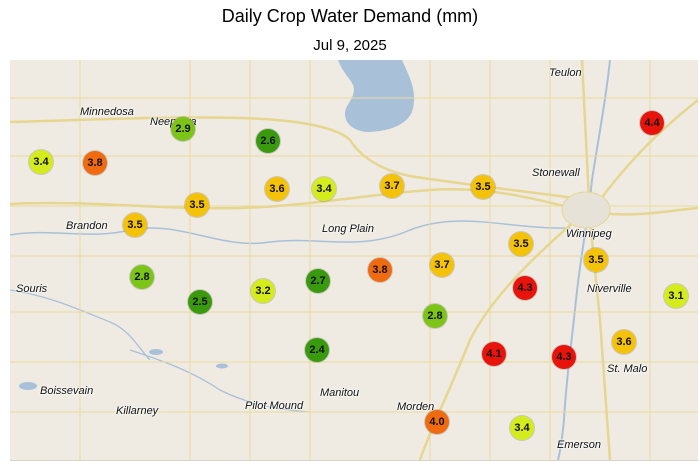 This screenshot has width=700, height=467. What do you see at coordinates (87, 226) in the screenshot?
I see `place-label-brandon: Brandon` at bounding box center [87, 226].